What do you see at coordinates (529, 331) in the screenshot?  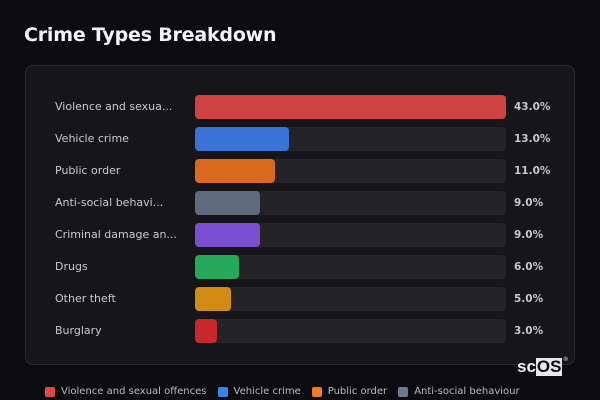 I see `value-label: 3.0%` at bounding box center [529, 331].